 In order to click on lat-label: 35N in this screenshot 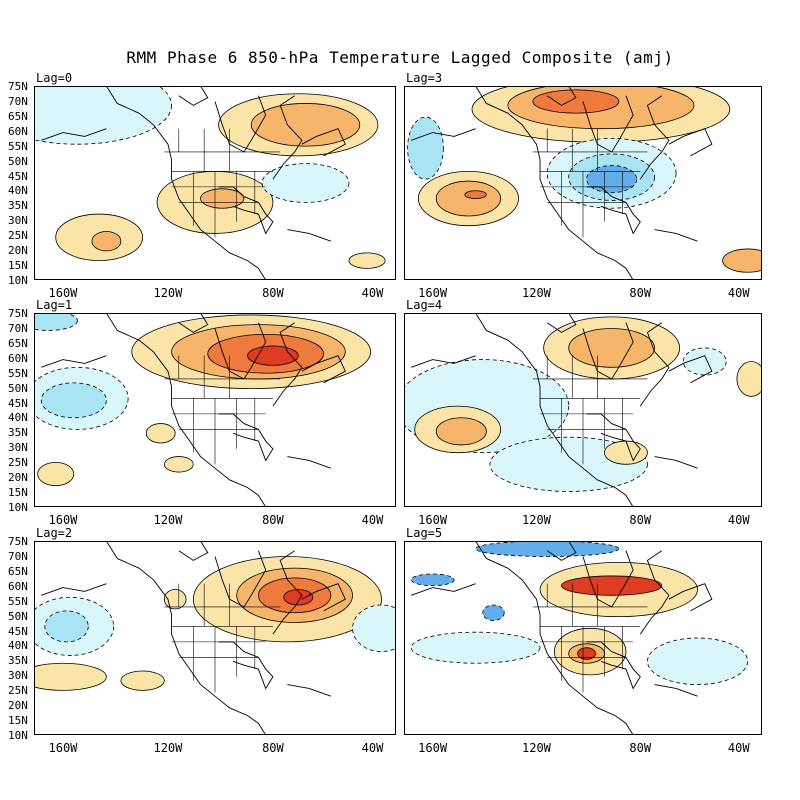, I will do `click(18, 661)`.